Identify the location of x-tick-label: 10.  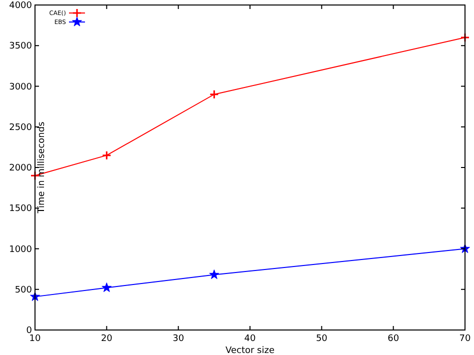
(35, 339).